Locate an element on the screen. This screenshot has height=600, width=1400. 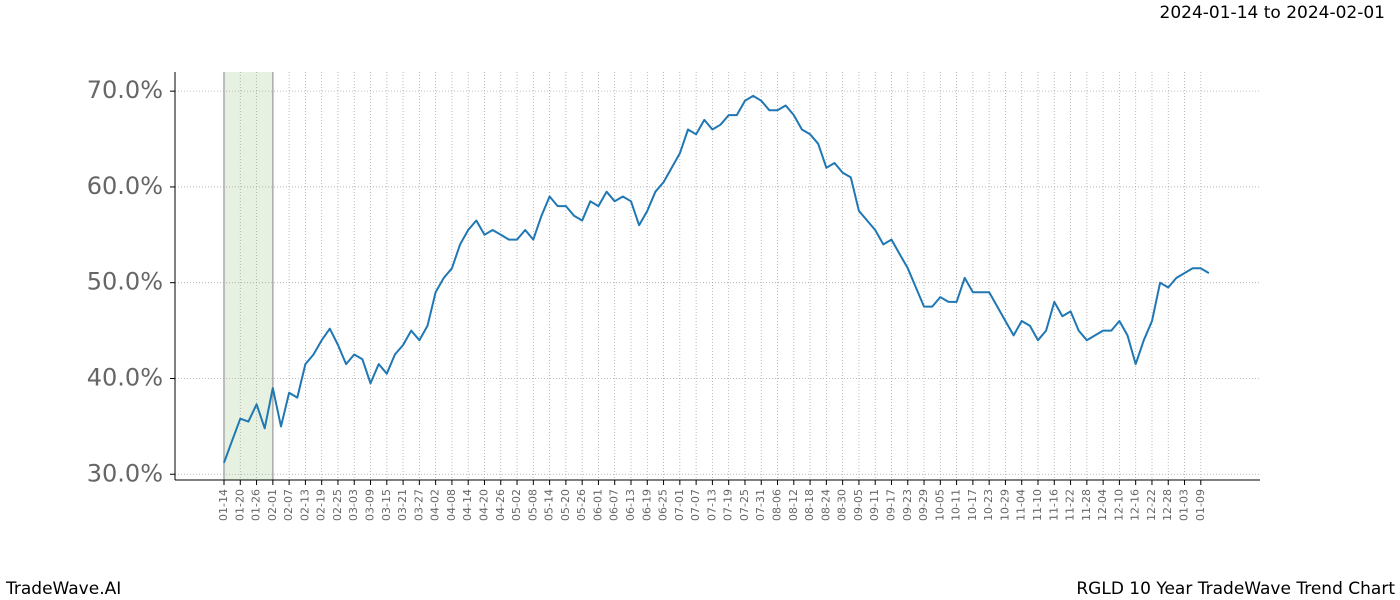
x-tick-label: 05-08 is located at coordinates (532, 505).